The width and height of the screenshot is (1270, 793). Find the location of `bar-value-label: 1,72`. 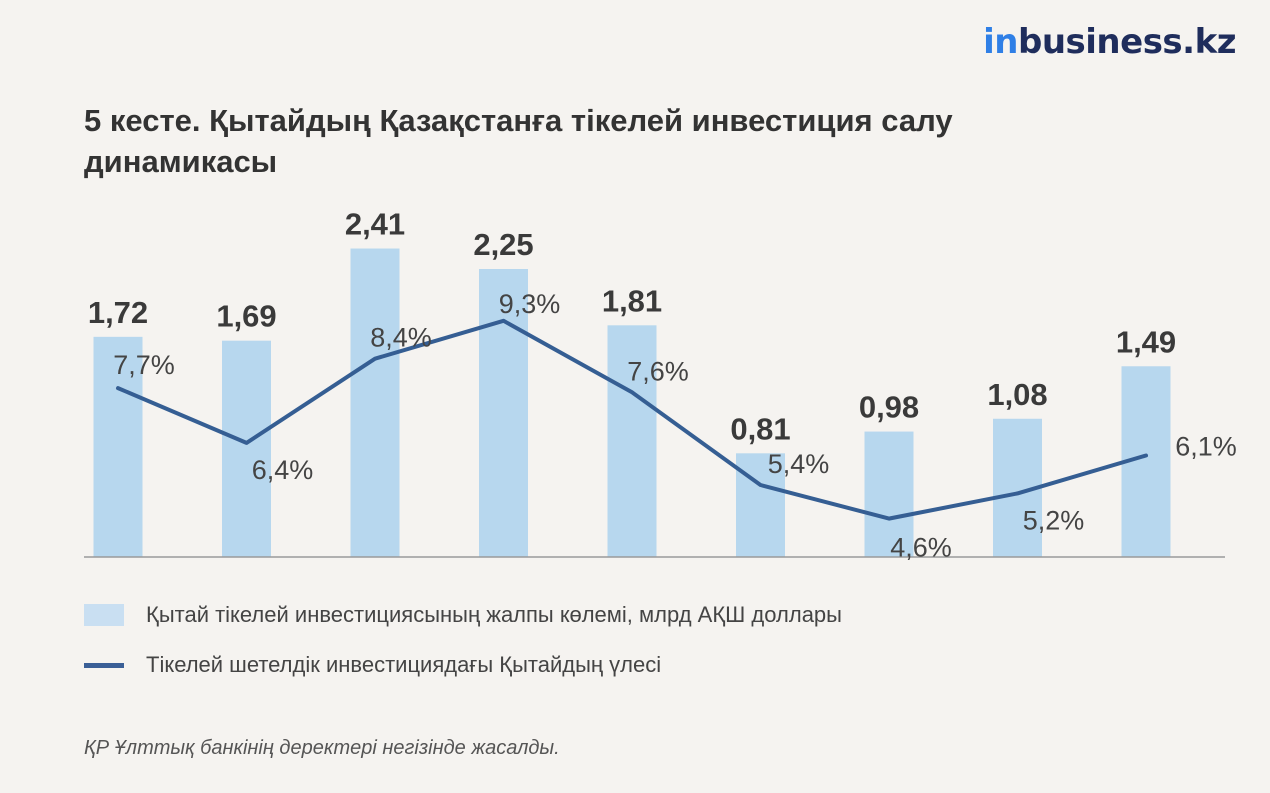

bar-value-label: 1,72 is located at coordinates (118, 312).